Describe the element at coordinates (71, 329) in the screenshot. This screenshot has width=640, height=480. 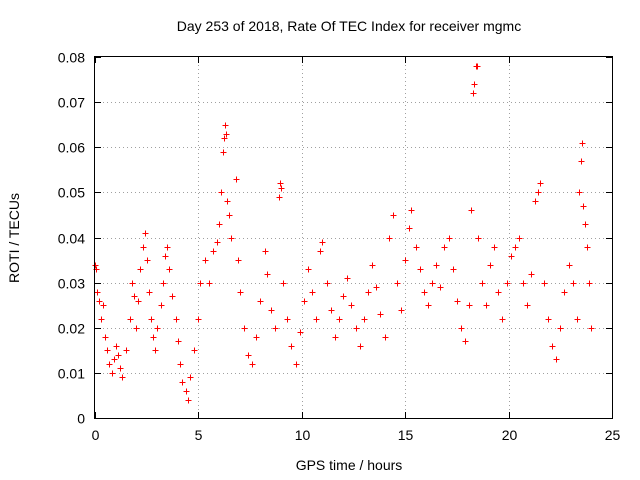
I see `y-tick-label: 0.02` at that location.